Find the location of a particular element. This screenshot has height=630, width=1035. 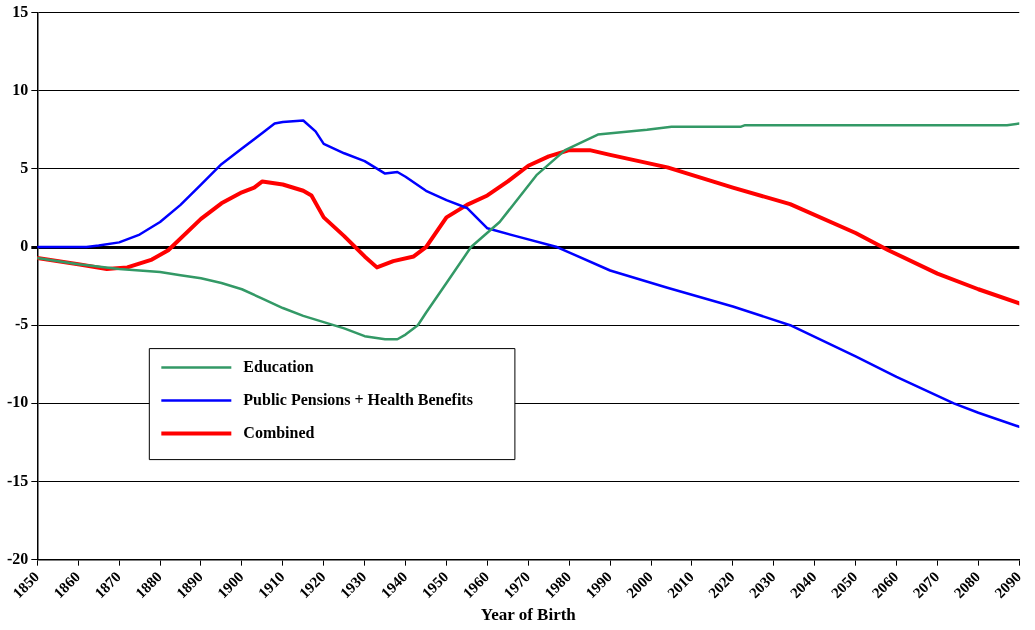

y-tick-label: -20 is located at coordinates (18, 558).